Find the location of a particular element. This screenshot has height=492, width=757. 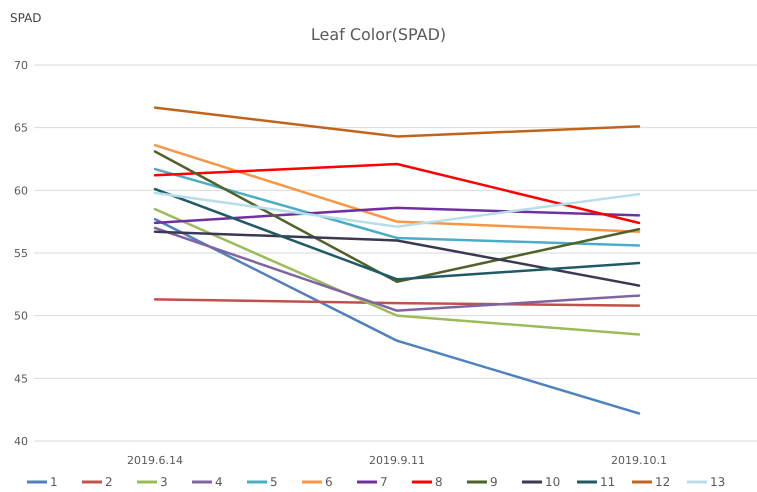

y-tick-label: 50 is located at coordinates (21, 316).